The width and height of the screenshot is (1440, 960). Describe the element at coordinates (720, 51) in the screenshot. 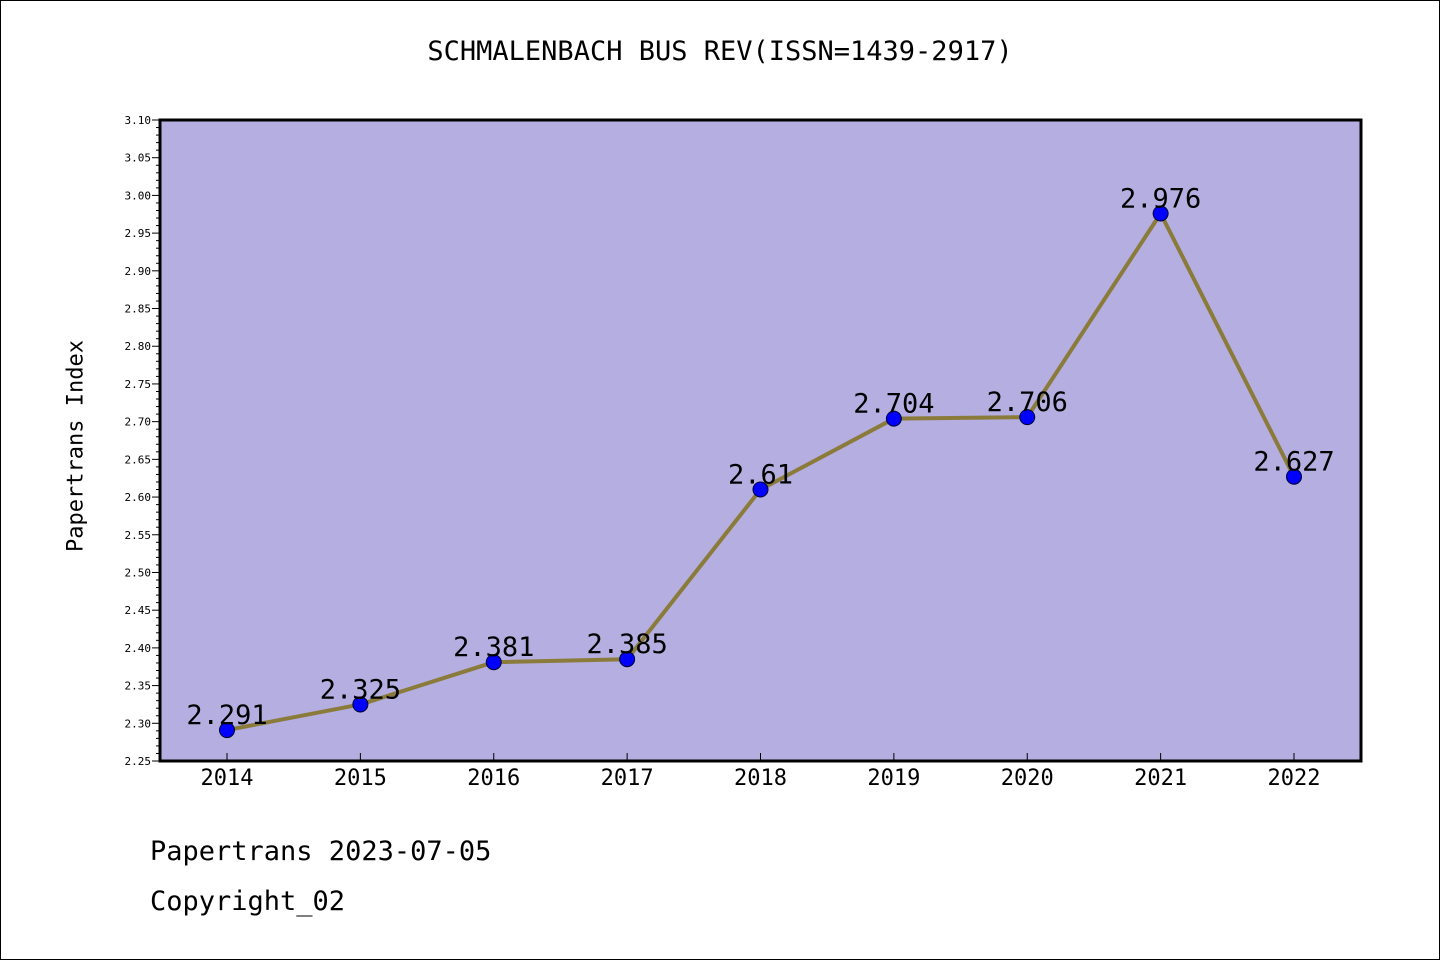

I see `chart-title: SCHMALENBACH BUS REV(ISSN=1439-2917)` at that location.